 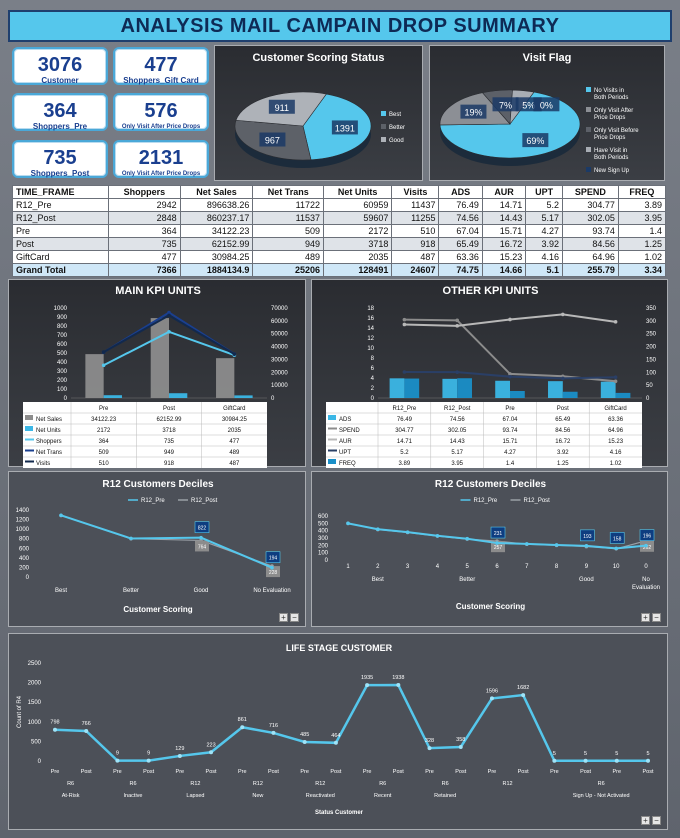 I want to click on data-table-series-name: Shoppers, so click(x=49, y=442).